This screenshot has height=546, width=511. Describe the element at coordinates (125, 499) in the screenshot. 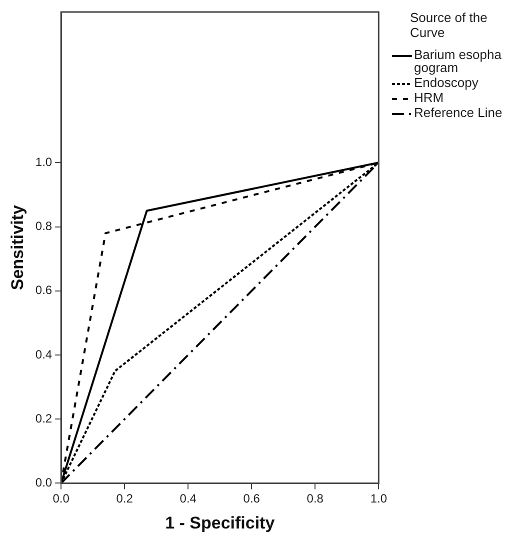

I see `x-tick-label: 0.2` at that location.